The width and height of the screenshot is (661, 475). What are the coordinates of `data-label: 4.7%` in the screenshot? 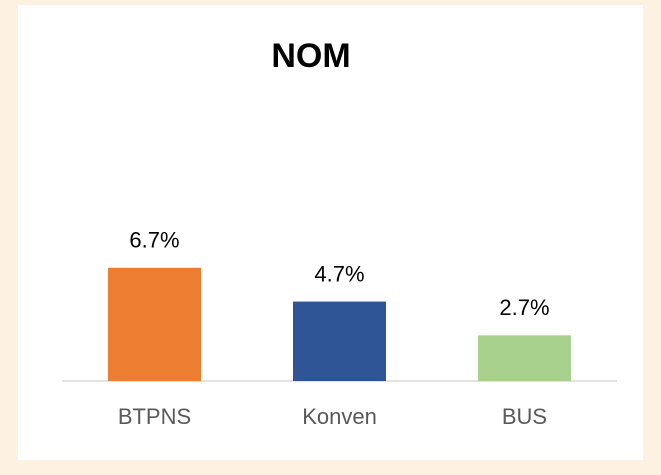 It's located at (339, 273).